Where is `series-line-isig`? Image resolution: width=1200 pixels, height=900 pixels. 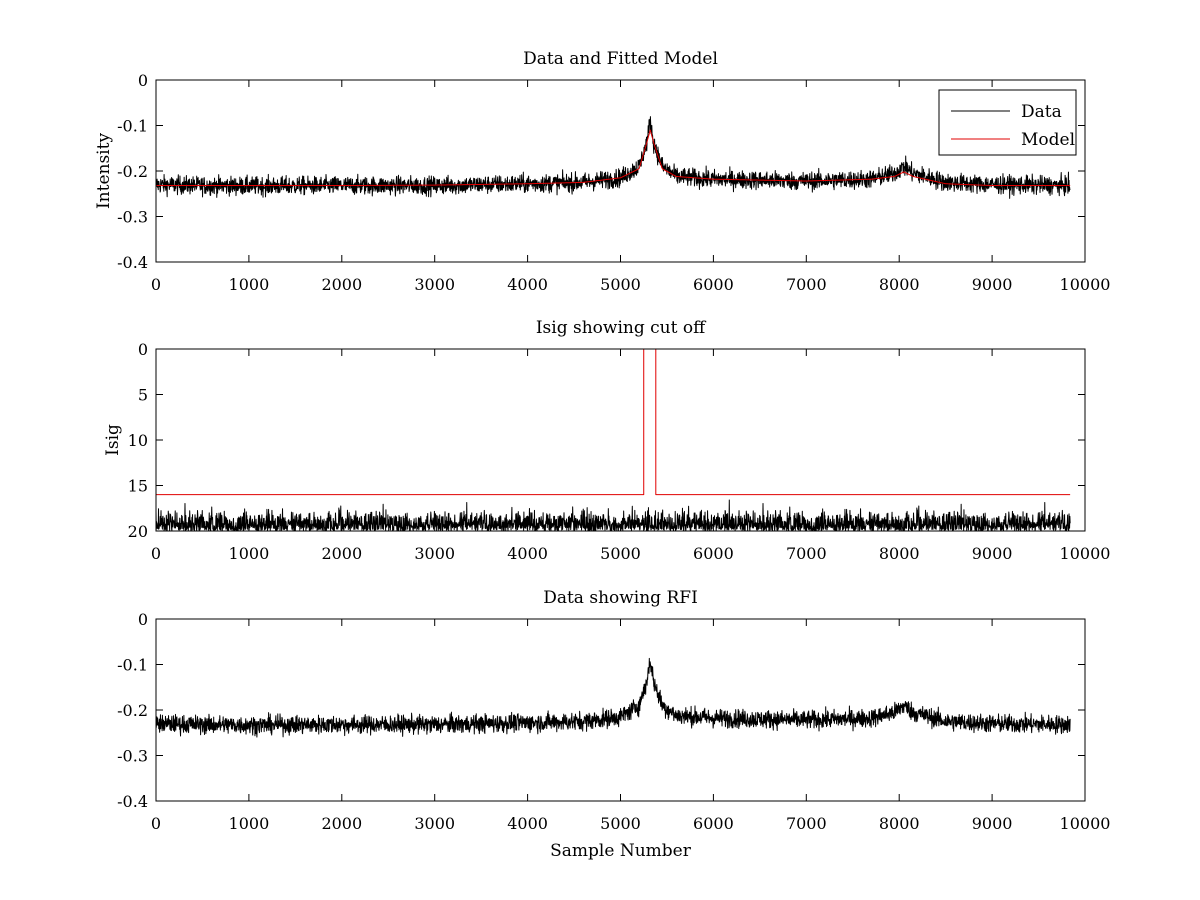 series-line-isig is located at coordinates (613, 515).